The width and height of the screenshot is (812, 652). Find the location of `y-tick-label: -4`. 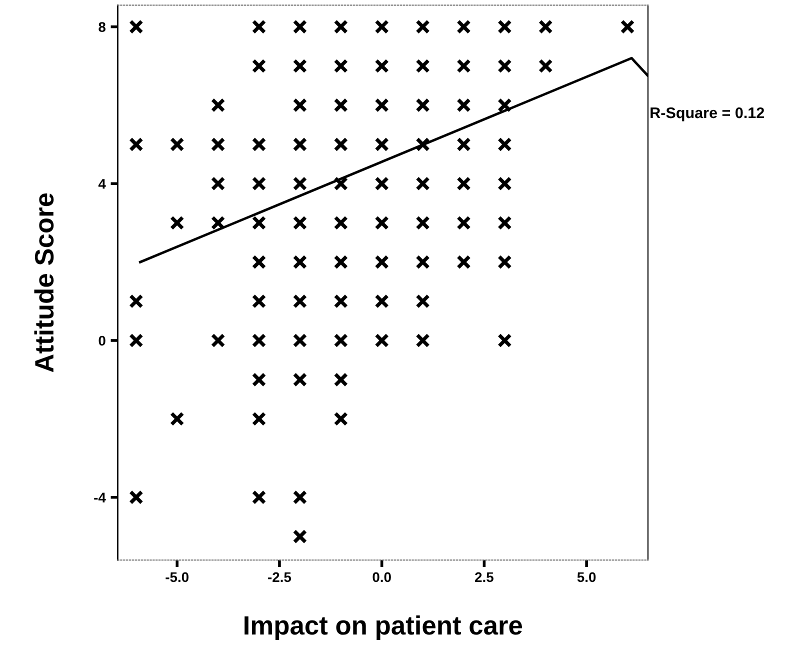

y-tick-label: -4 is located at coordinates (100, 497).